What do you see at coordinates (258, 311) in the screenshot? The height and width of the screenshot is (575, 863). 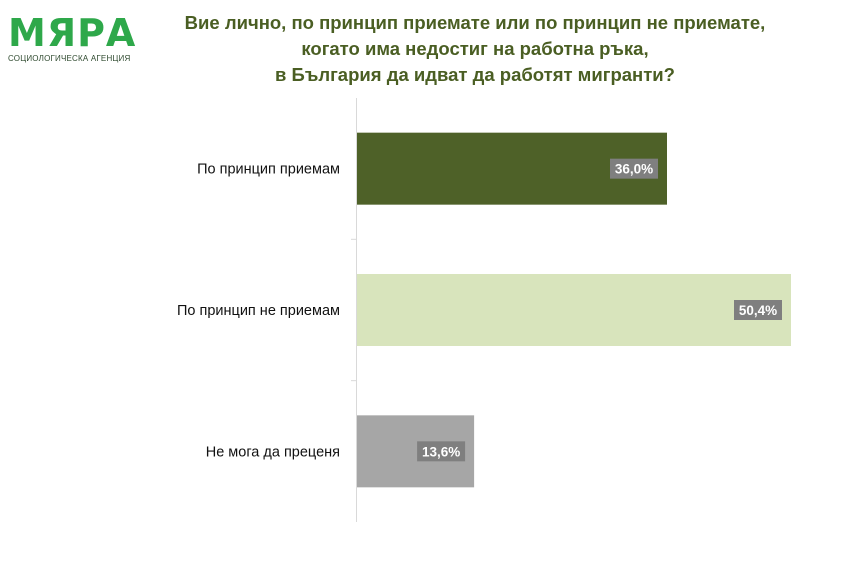 I see `category-label-2: По принцип не приемам` at bounding box center [258, 311].